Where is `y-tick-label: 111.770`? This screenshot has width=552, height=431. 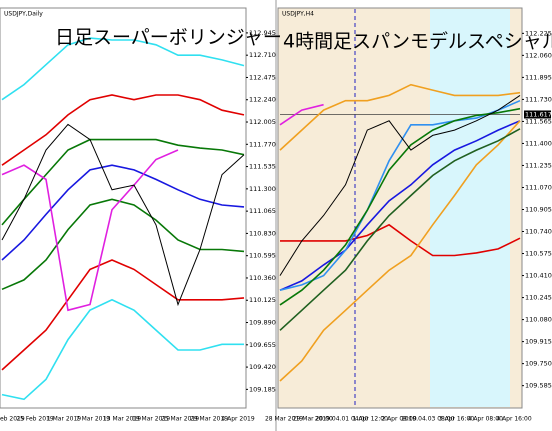 y-tick-label: 111.770 is located at coordinates (262, 144).